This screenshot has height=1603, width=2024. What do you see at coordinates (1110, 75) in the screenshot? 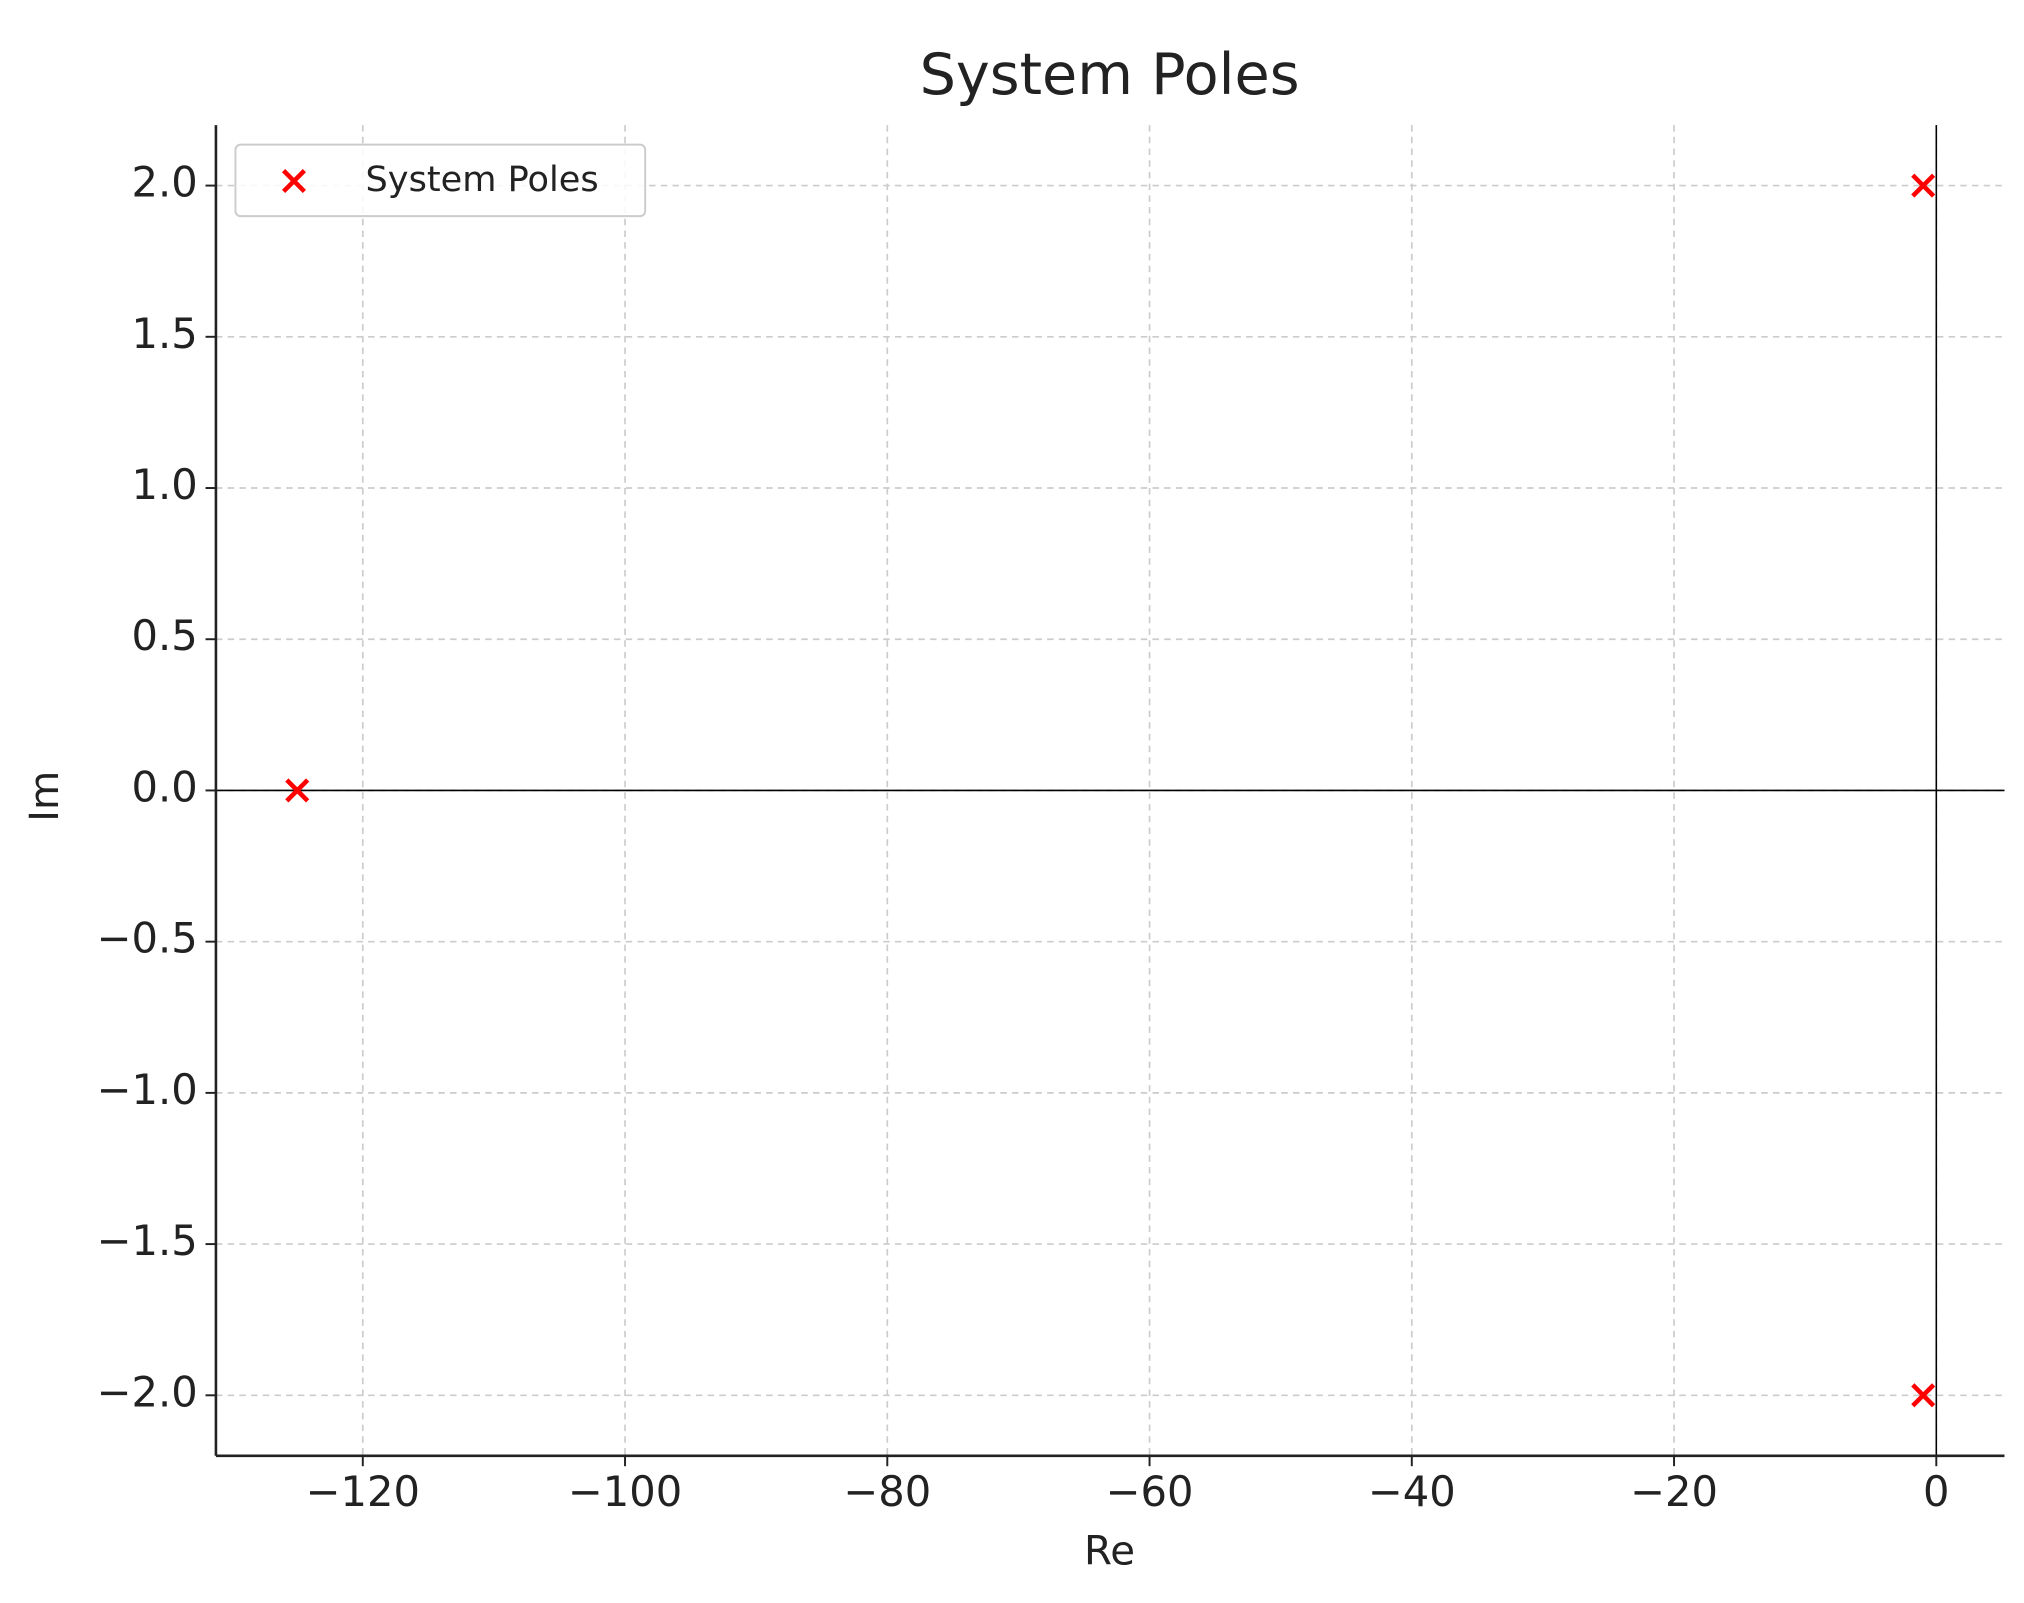
I see `chart-title: System Poles` at bounding box center [1110, 75].